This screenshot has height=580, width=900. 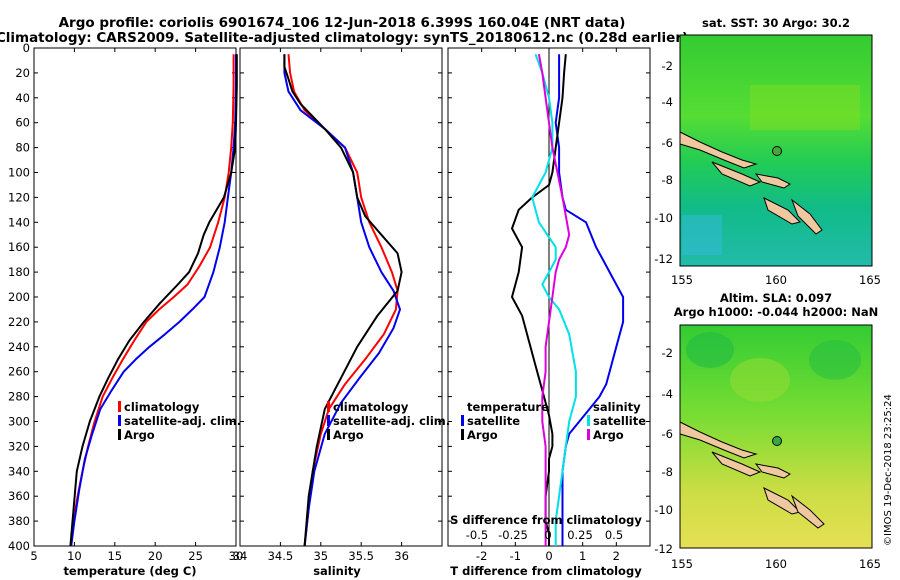 I want to click on y-tick-label: 380, so click(x=19, y=521).